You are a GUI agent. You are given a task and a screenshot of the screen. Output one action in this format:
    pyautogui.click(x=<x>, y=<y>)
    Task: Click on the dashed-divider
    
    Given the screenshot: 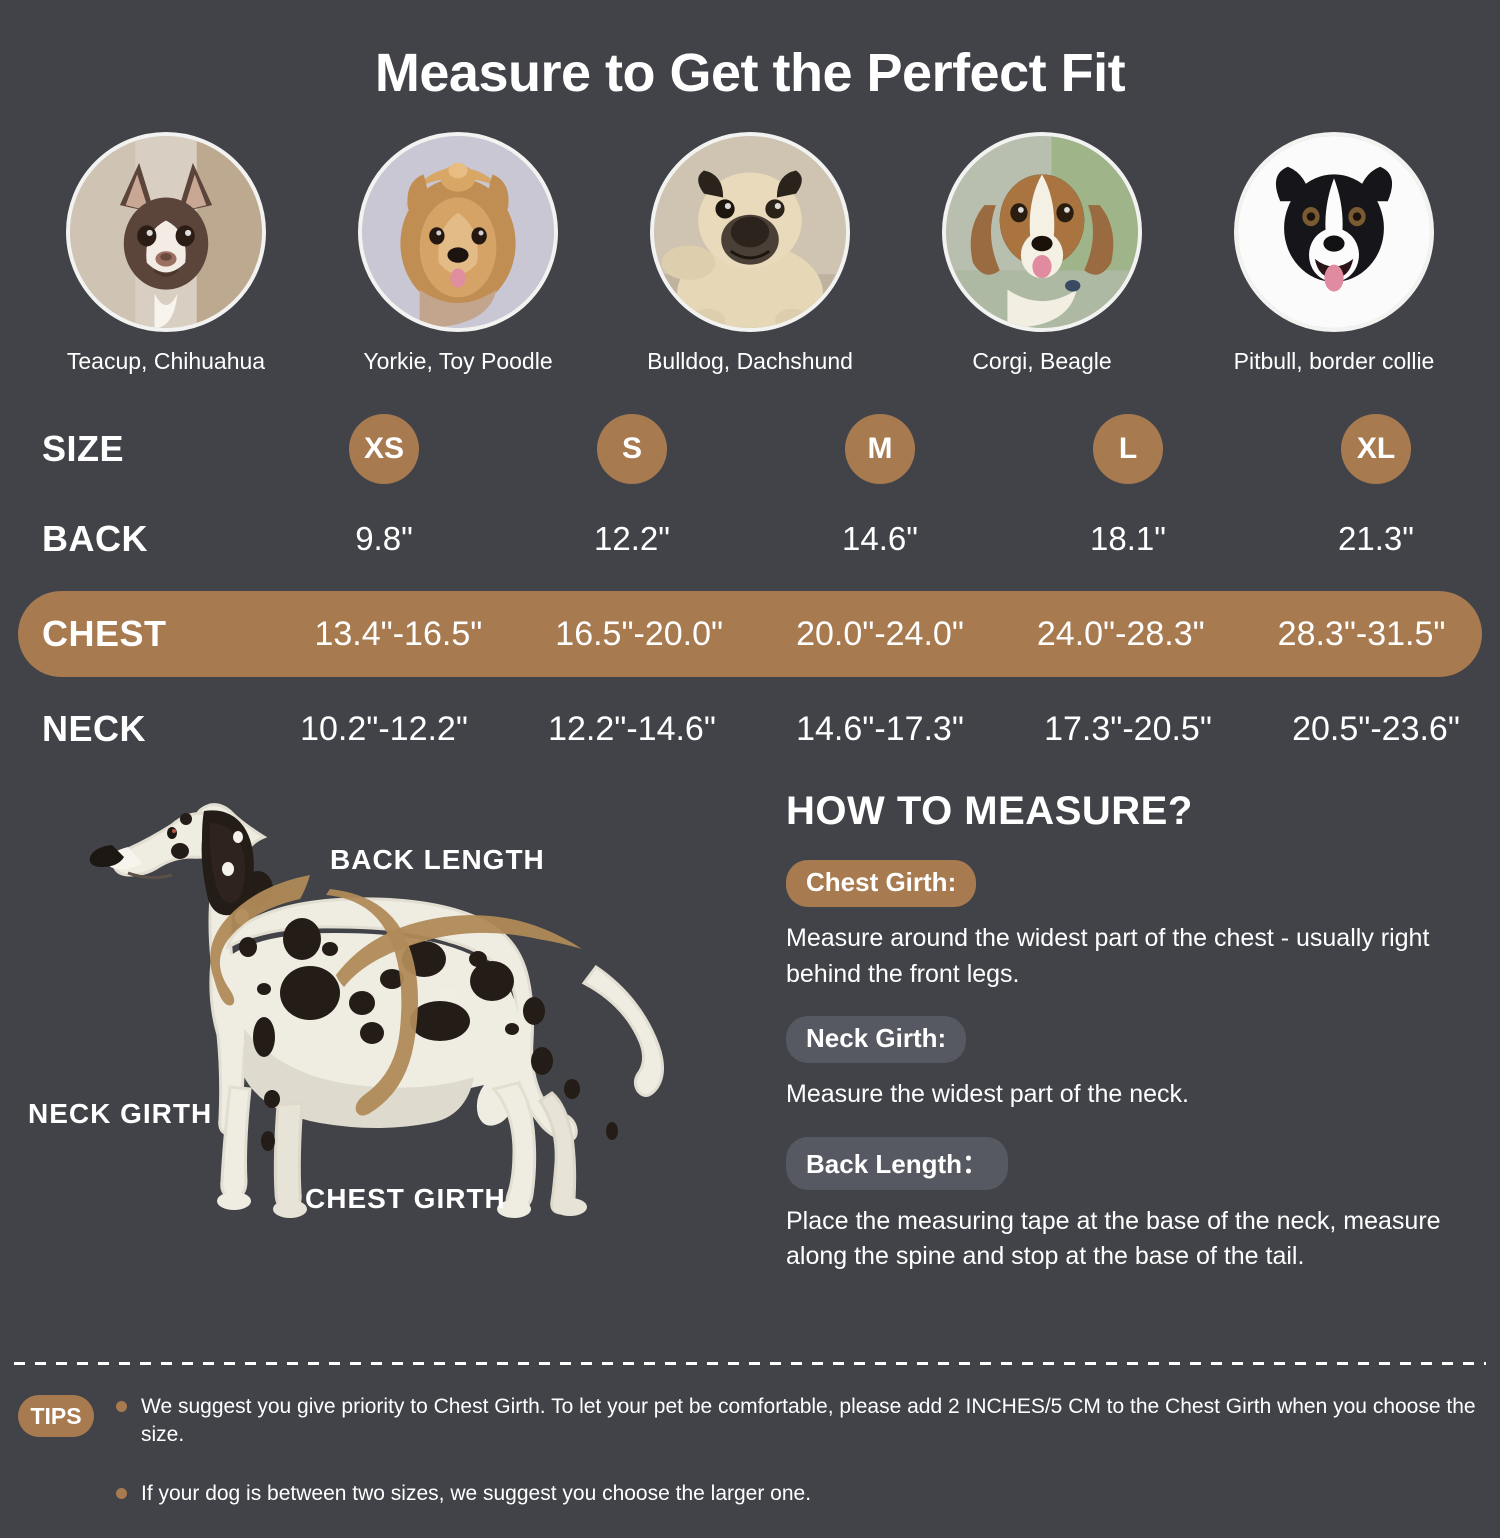 What is the action you would take?
    pyautogui.click(x=750, y=1363)
    